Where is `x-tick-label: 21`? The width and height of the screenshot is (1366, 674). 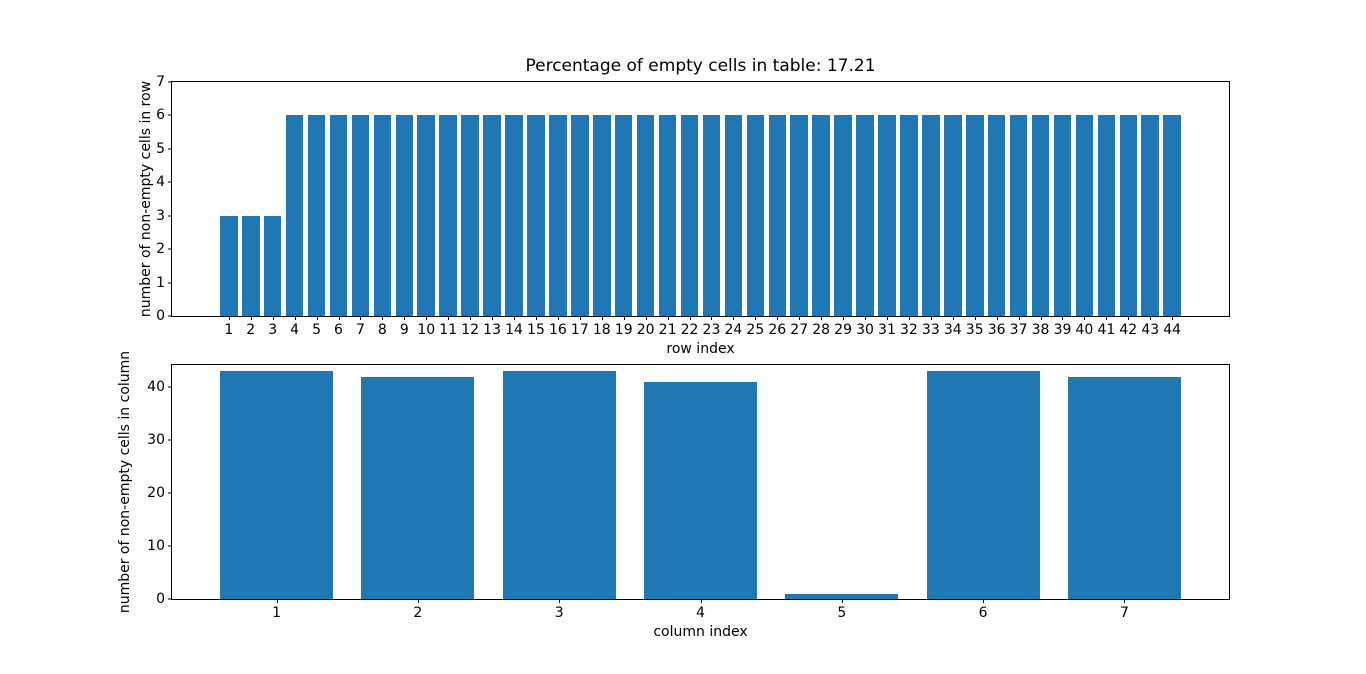
x-tick-label: 21 is located at coordinates (667, 330).